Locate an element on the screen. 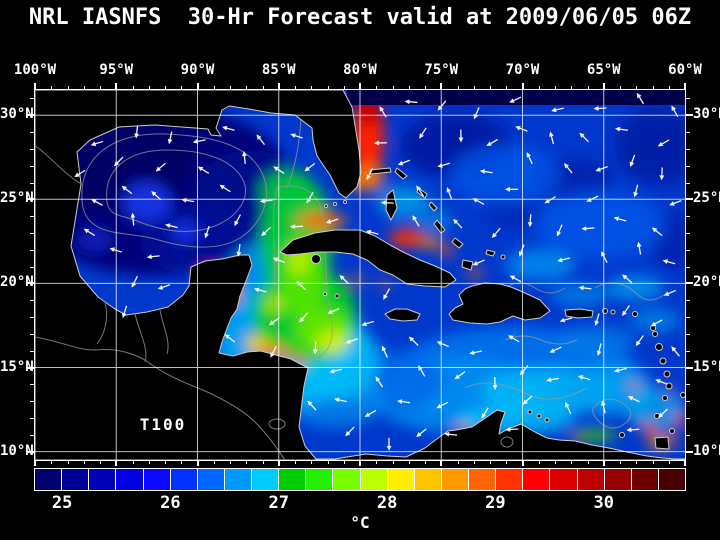 The width and height of the screenshot is (720, 540). colorbar-tick-label: 28 is located at coordinates (387, 503).